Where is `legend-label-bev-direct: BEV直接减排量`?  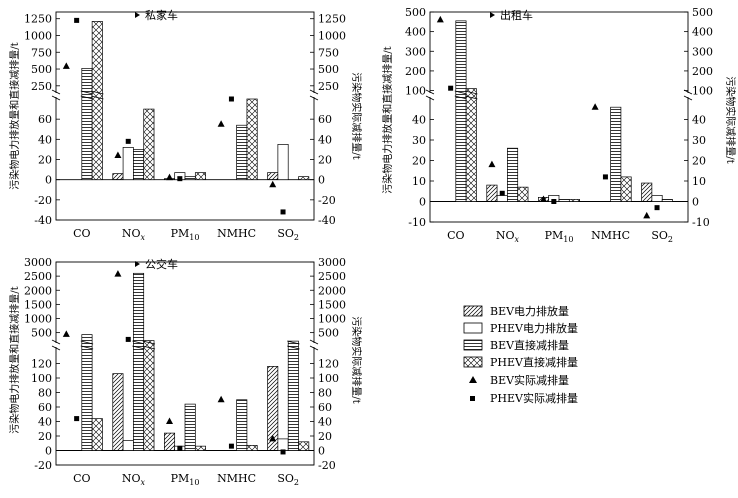
legend-label-bev-direct: BEV直接减排量 is located at coordinates (529, 345).